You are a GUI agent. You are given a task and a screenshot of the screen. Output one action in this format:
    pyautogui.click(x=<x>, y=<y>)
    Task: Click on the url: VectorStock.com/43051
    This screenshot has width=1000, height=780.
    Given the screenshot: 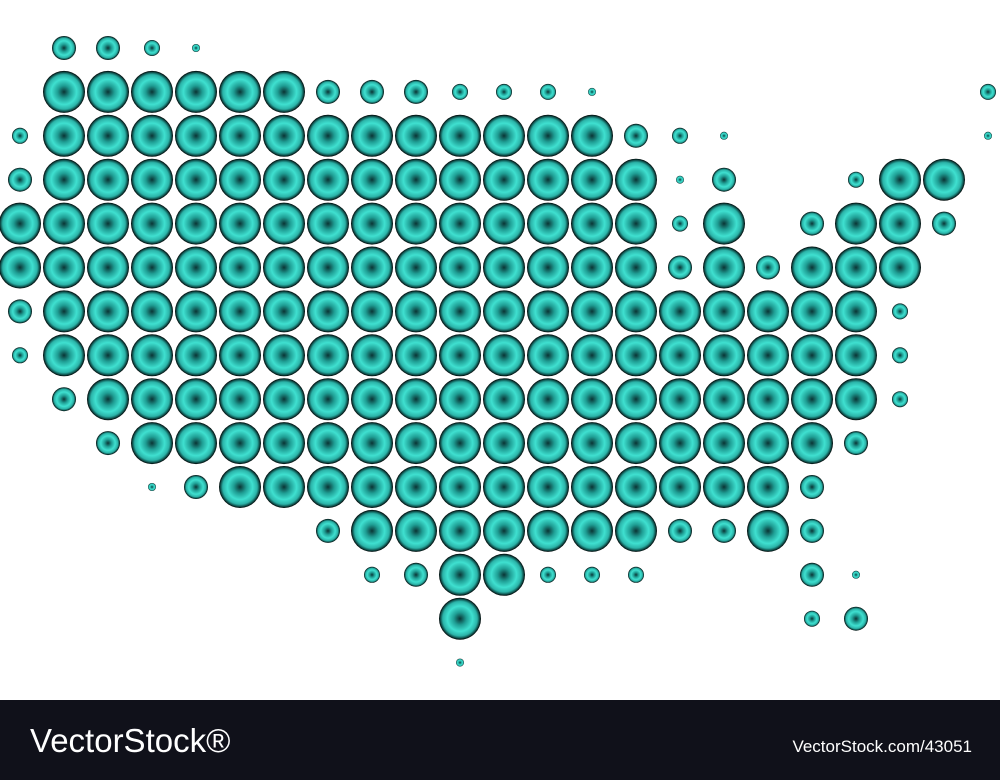 What is the action you would take?
    pyautogui.click(x=882, y=746)
    